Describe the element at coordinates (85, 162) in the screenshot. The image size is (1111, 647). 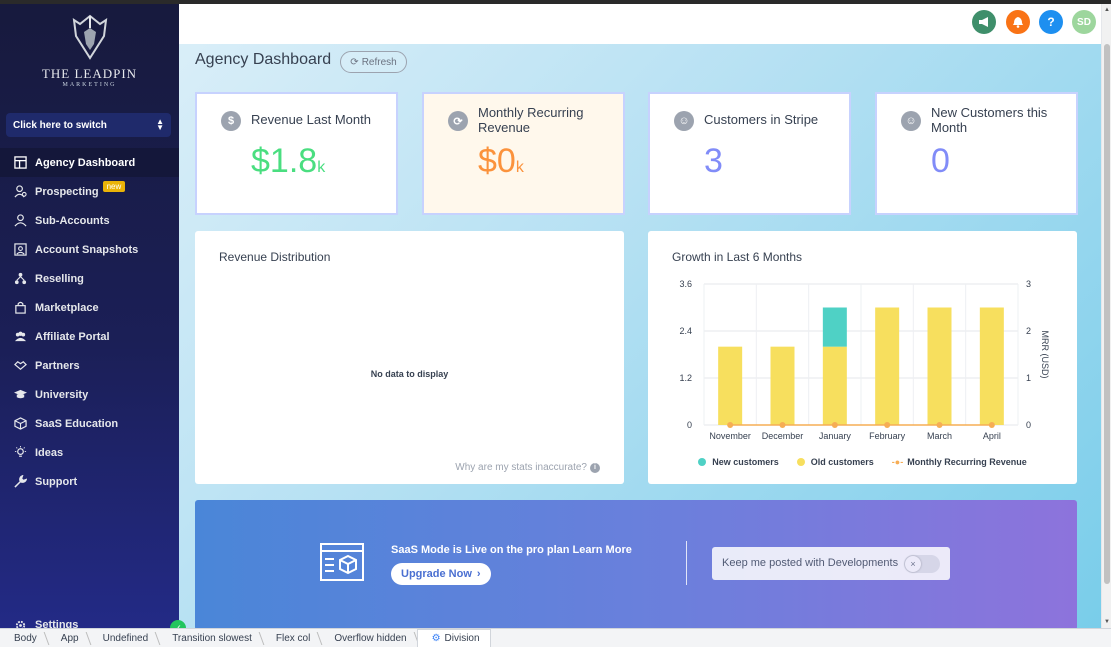
I see `sidebar-item-label: Agency Dashboard` at that location.